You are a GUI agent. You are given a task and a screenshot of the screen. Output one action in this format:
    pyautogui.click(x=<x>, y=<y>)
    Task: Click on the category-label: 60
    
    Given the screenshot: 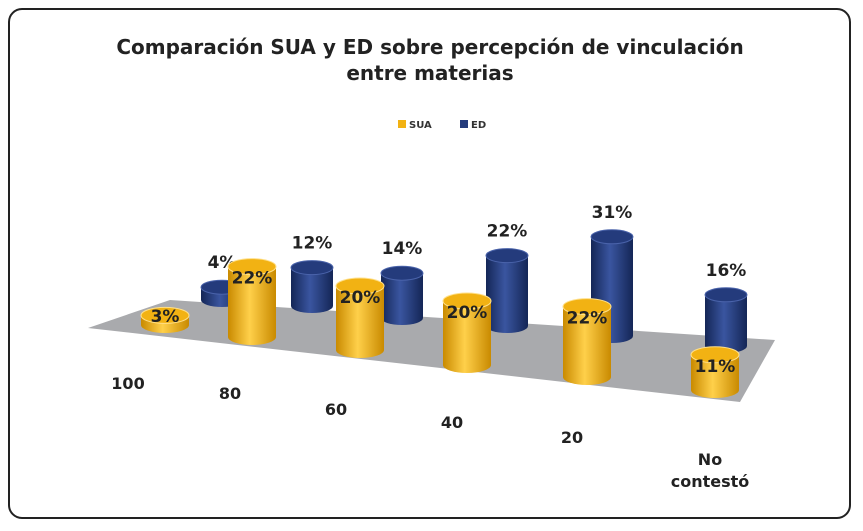 What is the action you would take?
    pyautogui.click(x=336, y=409)
    